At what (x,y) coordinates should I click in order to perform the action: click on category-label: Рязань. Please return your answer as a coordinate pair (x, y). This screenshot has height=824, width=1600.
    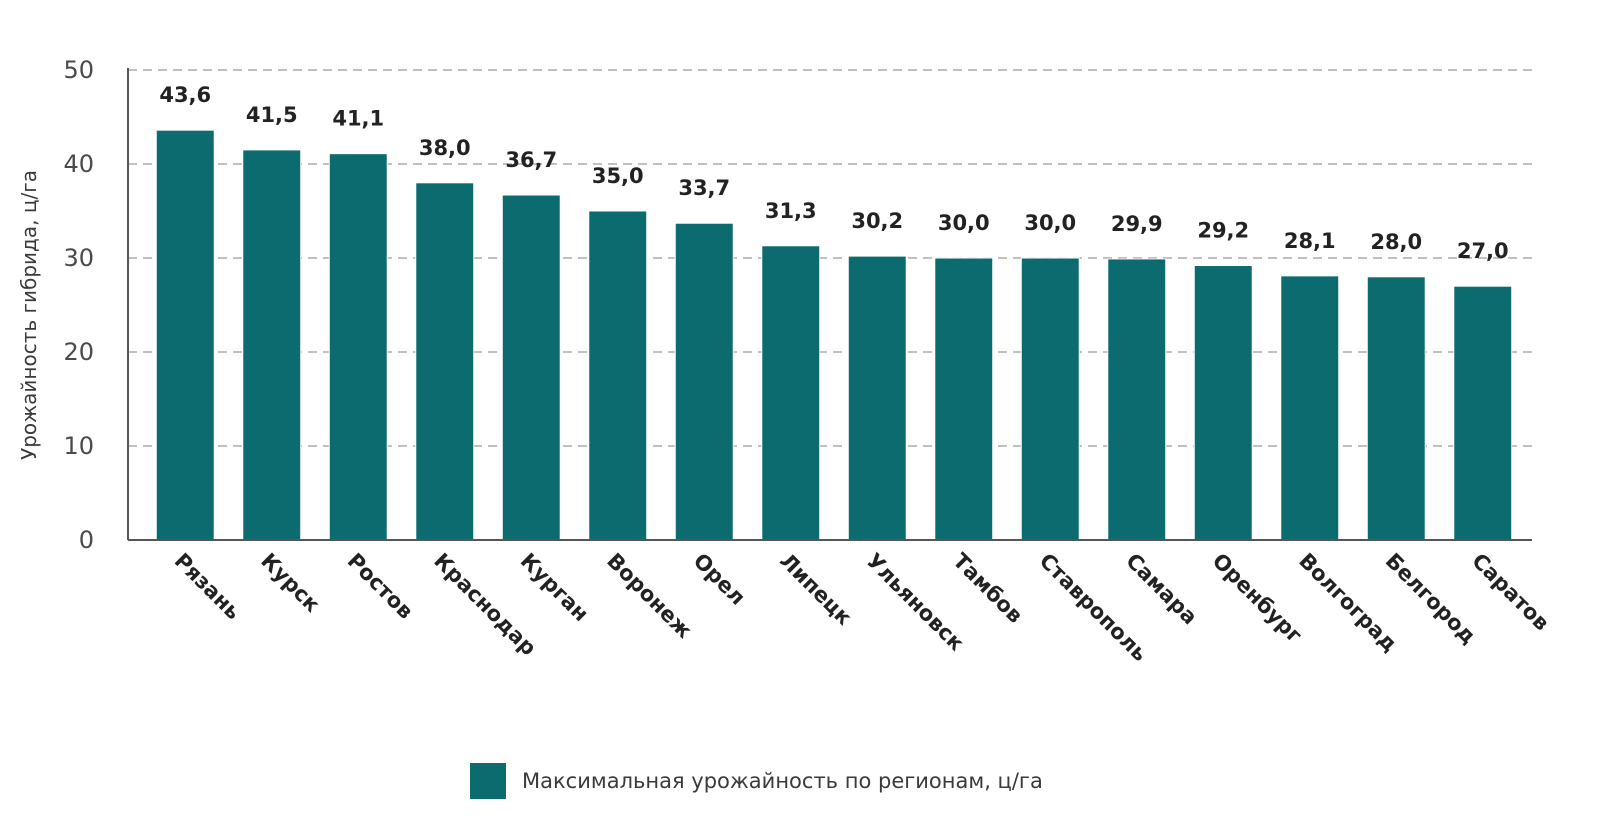
    Looking at the image, I should click on (208, 587).